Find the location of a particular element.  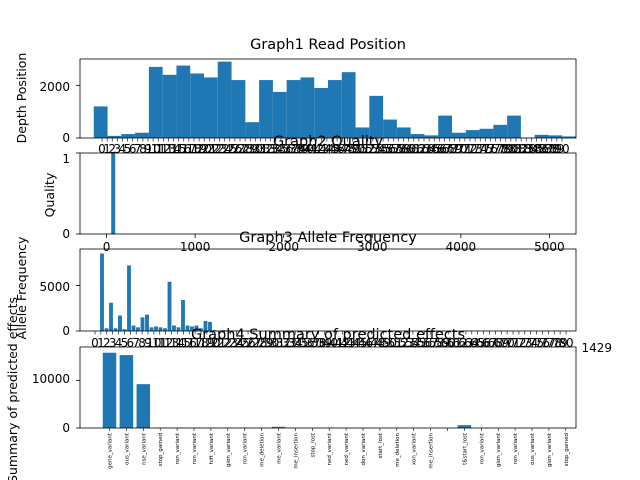

xtick-label-allele-frequency-14: 14 is located at coordinates (177, 343).